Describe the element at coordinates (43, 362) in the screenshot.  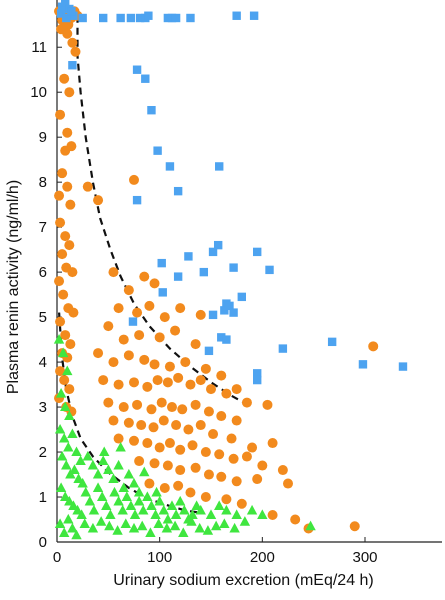
I see `y-tick-label: 4` at that location.